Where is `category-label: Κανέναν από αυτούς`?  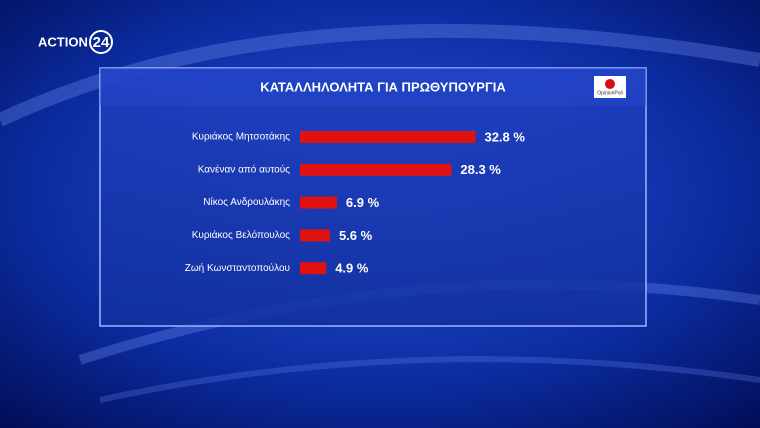 category-label: Κανέναν από αυτούς is located at coordinates (244, 169).